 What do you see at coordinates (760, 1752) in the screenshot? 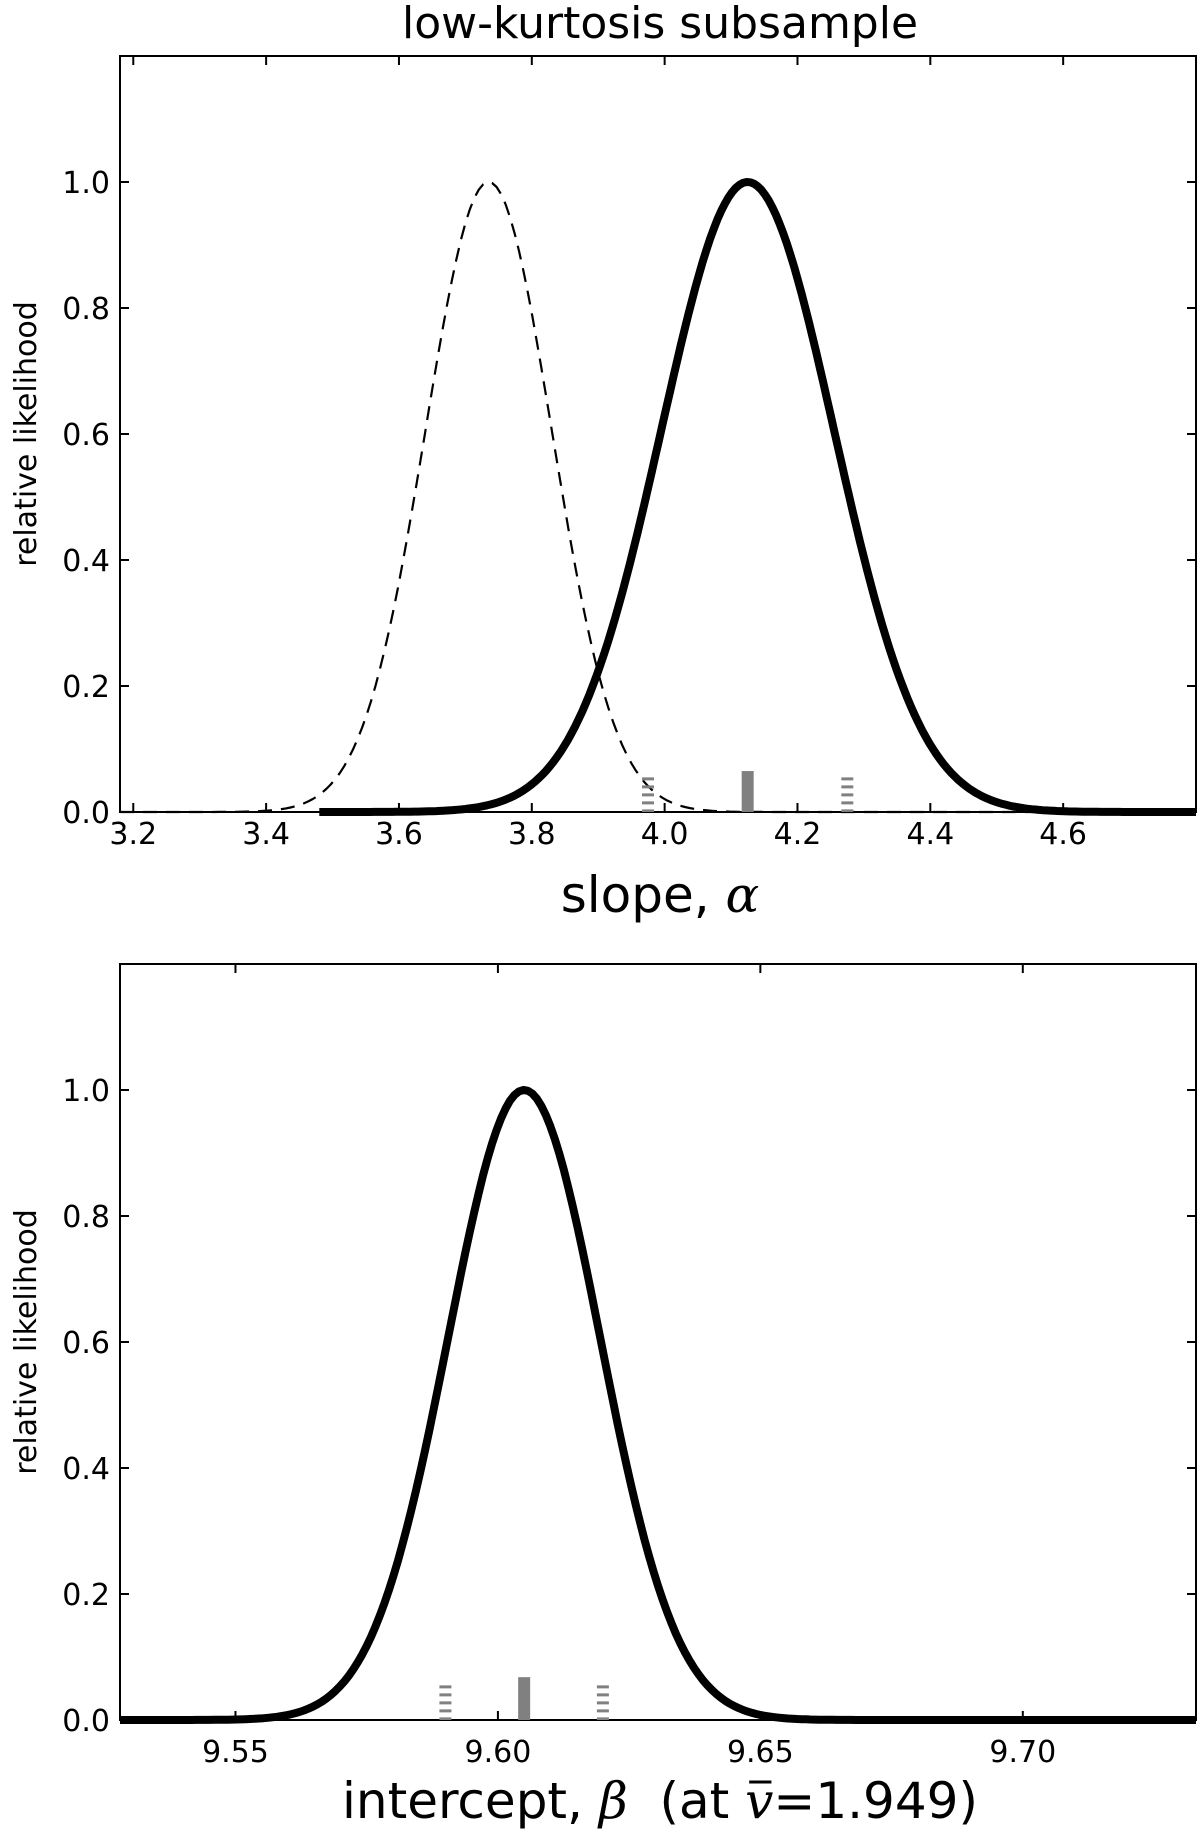
I see `x-tick-label: 9.65` at bounding box center [760, 1752].